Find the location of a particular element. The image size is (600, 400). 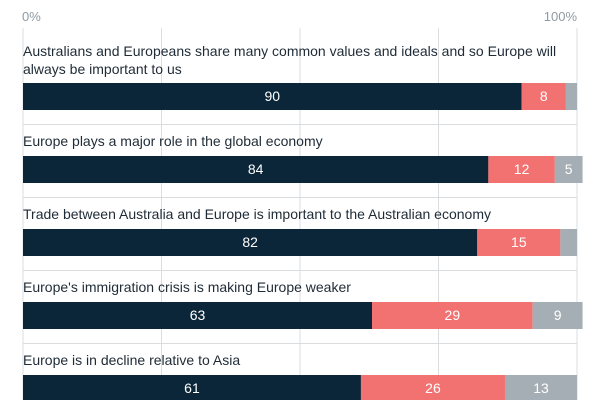

data-label: 15 is located at coordinates (519, 242).